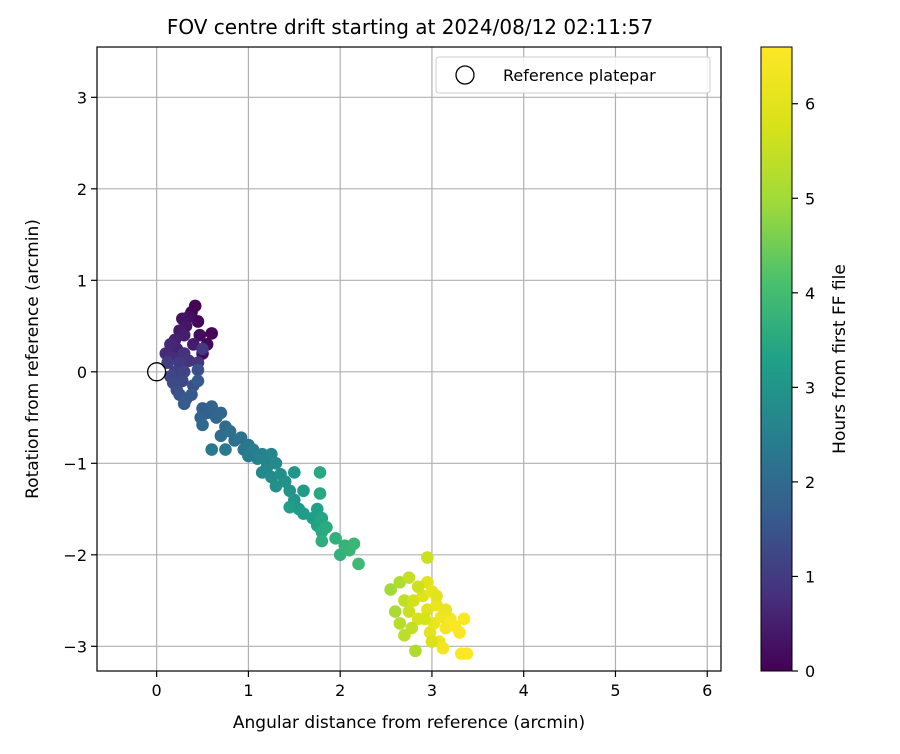 The height and width of the screenshot is (754, 900). I want to click on colorbar, so click(776, 359).